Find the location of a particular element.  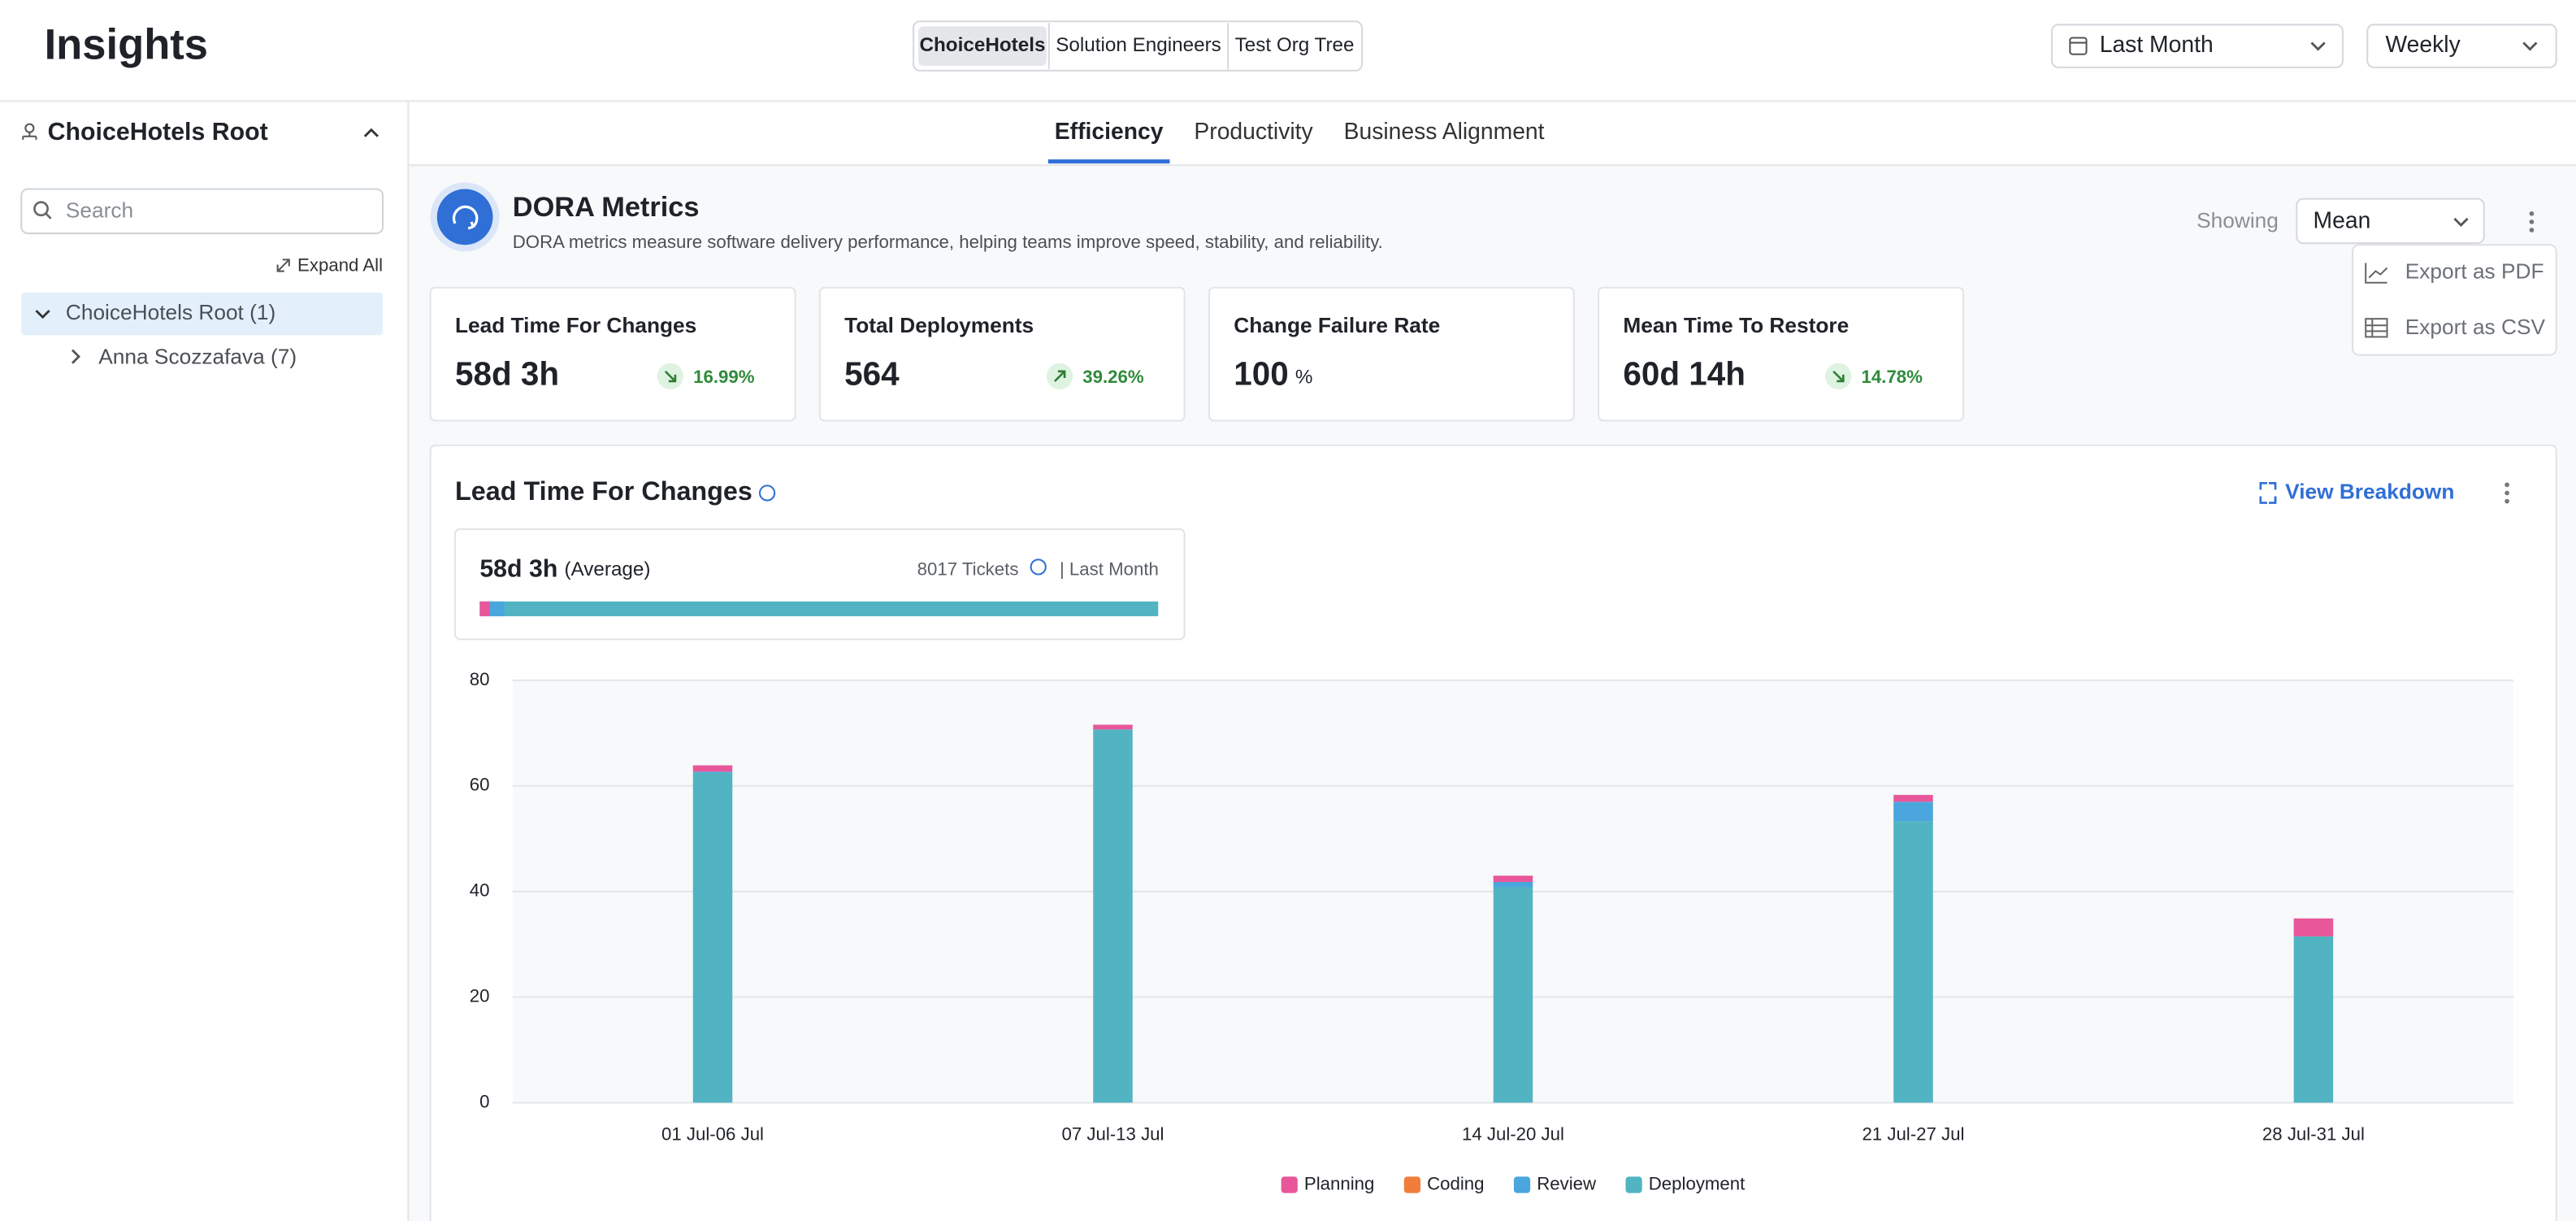

x-tick-label: 07 Jul-13 Jul is located at coordinates (1113, 1134).